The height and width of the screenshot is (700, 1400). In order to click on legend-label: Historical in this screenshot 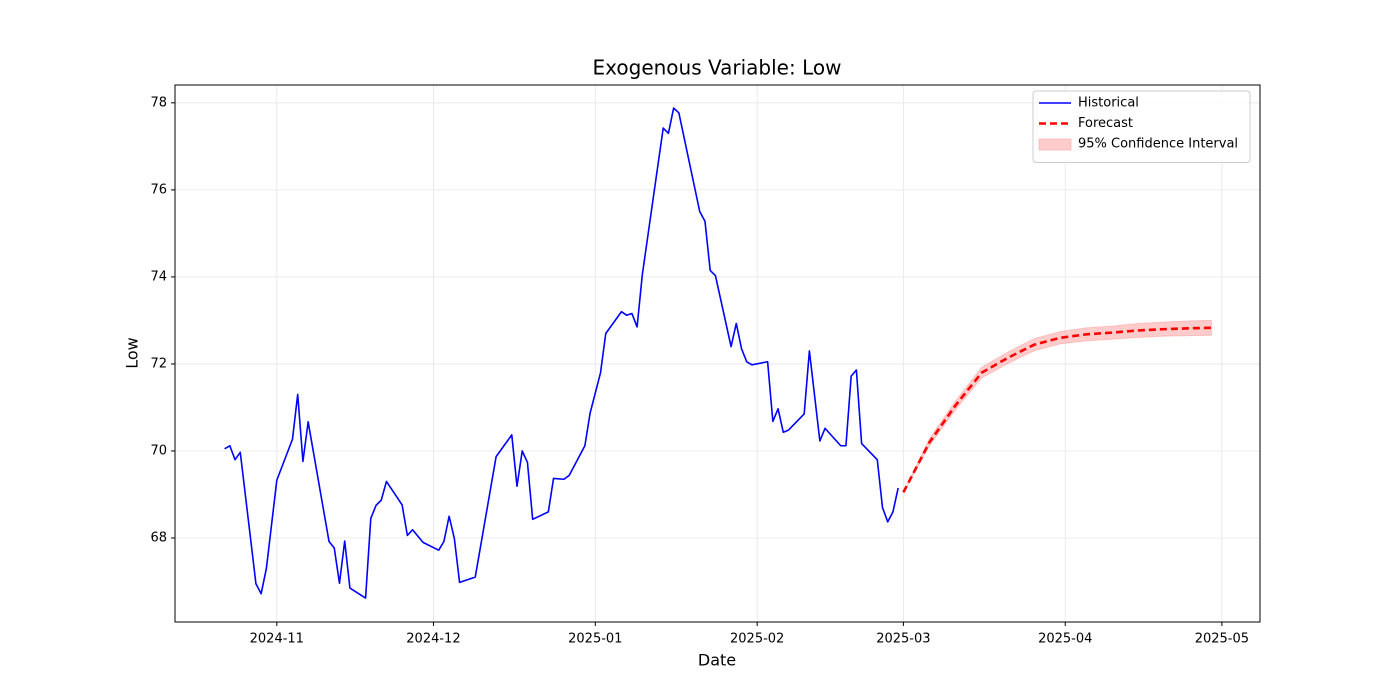, I will do `click(1108, 103)`.